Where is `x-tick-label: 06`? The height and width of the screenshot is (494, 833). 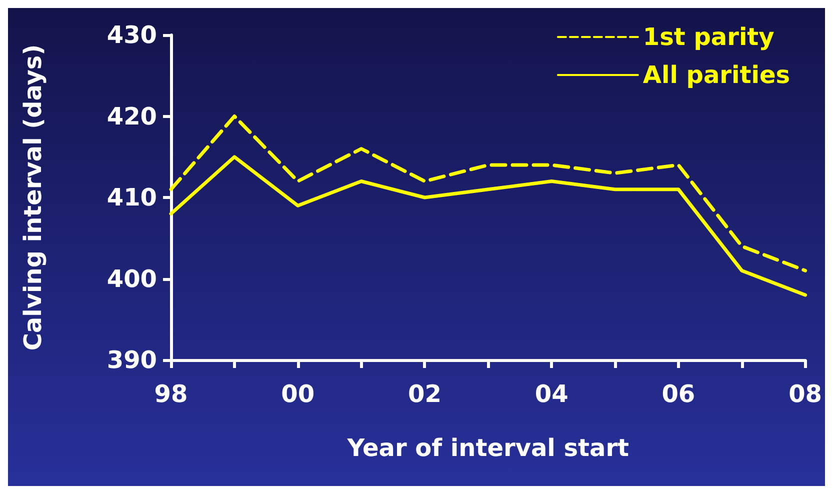 x-tick-label: 06 is located at coordinates (679, 394).